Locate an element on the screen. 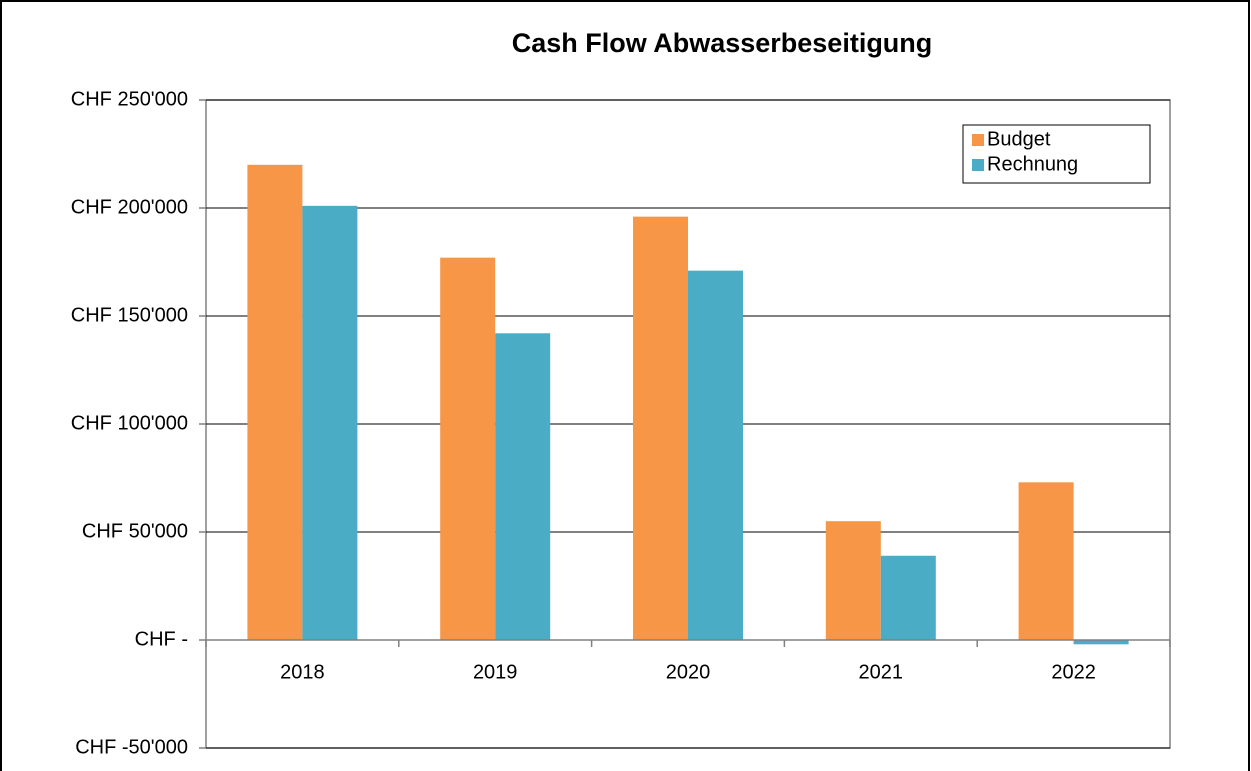  x-tick-label: 2019 is located at coordinates (495, 672).